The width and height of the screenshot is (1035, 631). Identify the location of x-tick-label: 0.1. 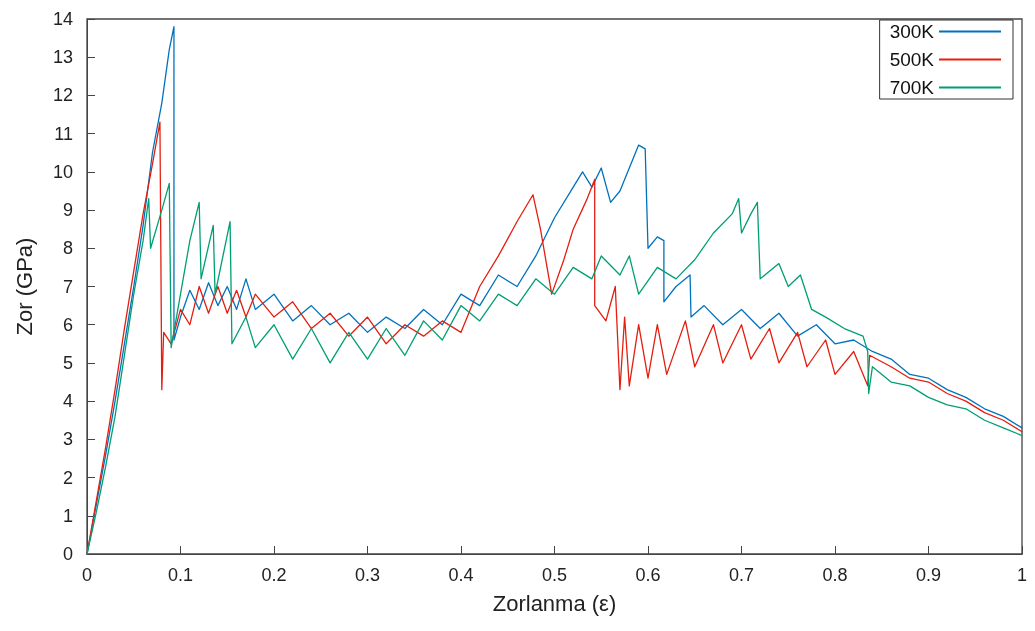
(180, 575).